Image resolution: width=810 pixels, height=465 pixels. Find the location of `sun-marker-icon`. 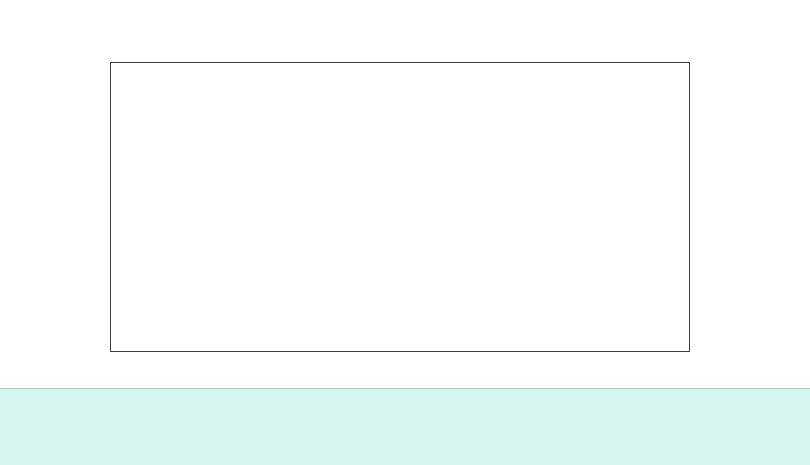

sun-marker-icon is located at coordinates (5, 5).